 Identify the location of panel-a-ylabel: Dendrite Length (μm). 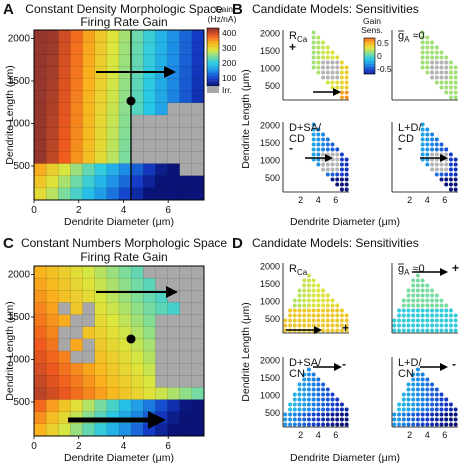
(10, 114).